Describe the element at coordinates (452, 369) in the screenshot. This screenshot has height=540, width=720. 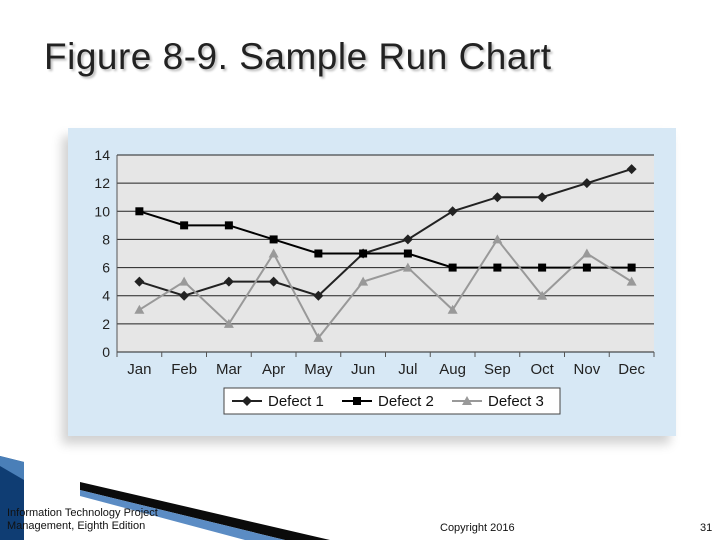
I see `x-tick-label: Aug` at that location.